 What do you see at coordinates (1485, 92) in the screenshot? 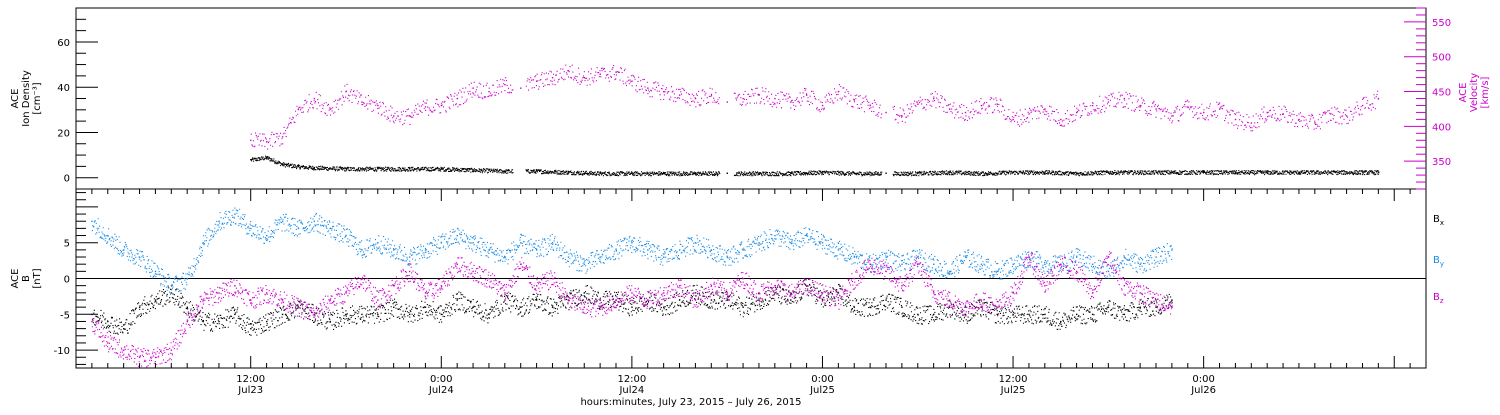
I see `top-y2label-line: [km/s]` at bounding box center [1485, 92].